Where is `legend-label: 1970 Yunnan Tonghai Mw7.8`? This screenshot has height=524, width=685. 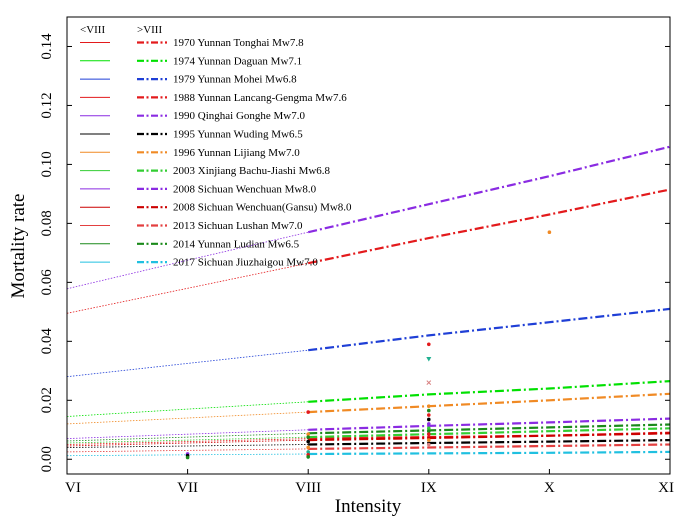 legend-label: 1970 Yunnan Tonghai Mw7.8 is located at coordinates (238, 43).